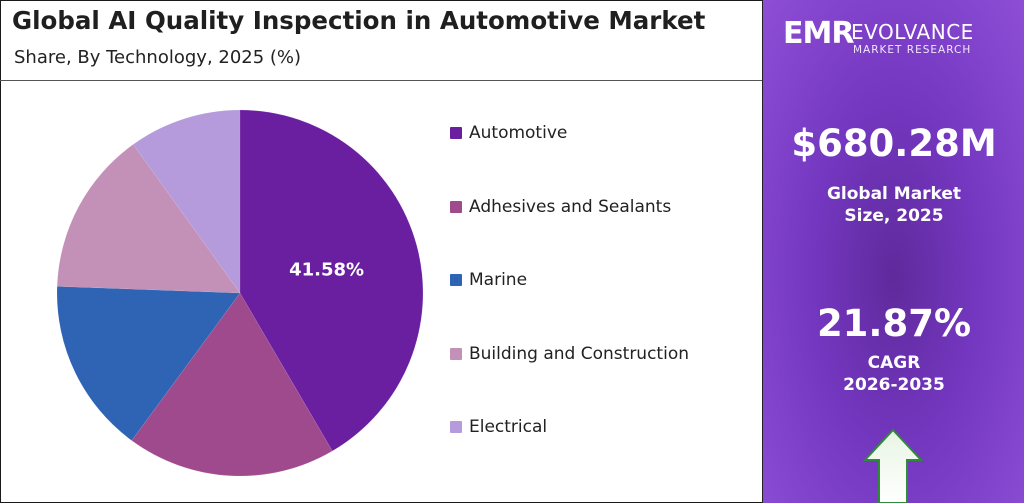 Image resolution: width=1024 pixels, height=503 pixels. What do you see at coordinates (381, 80) in the screenshot?
I see `title-divider` at bounding box center [381, 80].